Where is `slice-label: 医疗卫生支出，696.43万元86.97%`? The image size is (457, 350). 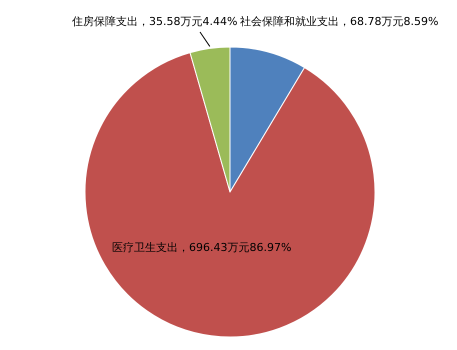 slice-label: 医疗卫生支出，696.43万元86.97% is located at coordinates (202, 248).